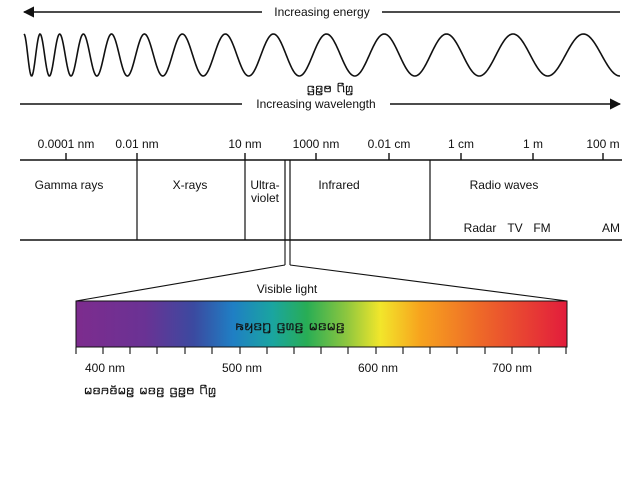 The height and width of the screenshot is (480, 640). Describe the element at coordinates (322, 55) in the screenshot. I see `wave-graphic` at that location.